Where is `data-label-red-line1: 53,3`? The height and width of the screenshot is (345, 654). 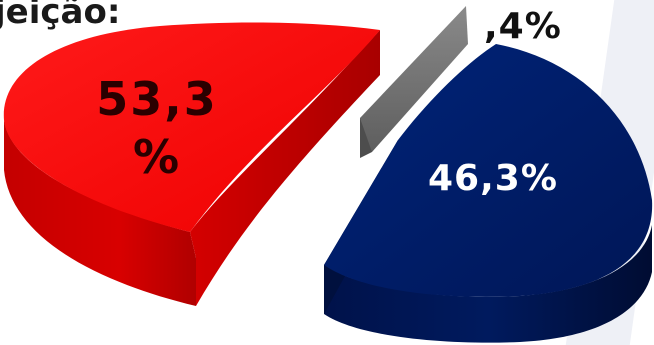
data-label-red-line1: 53,3 is located at coordinates (157, 99).